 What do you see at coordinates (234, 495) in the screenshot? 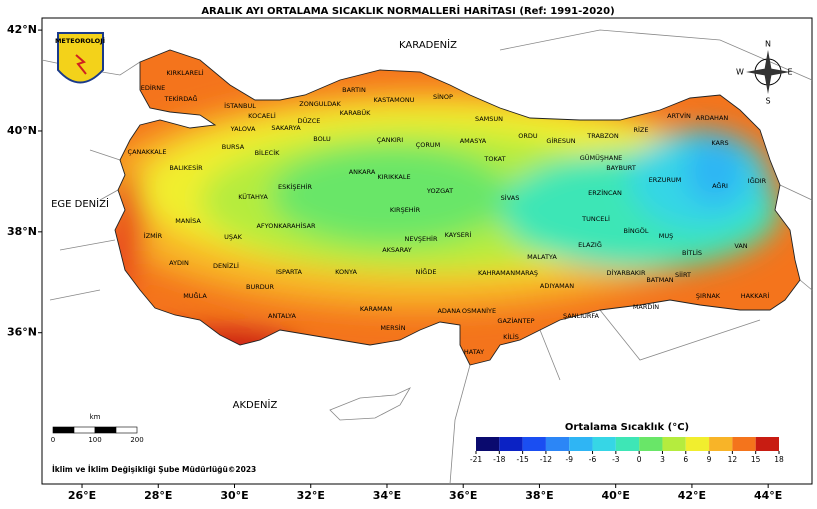
I see `x-tick-label: 30°E` at bounding box center [234, 495].